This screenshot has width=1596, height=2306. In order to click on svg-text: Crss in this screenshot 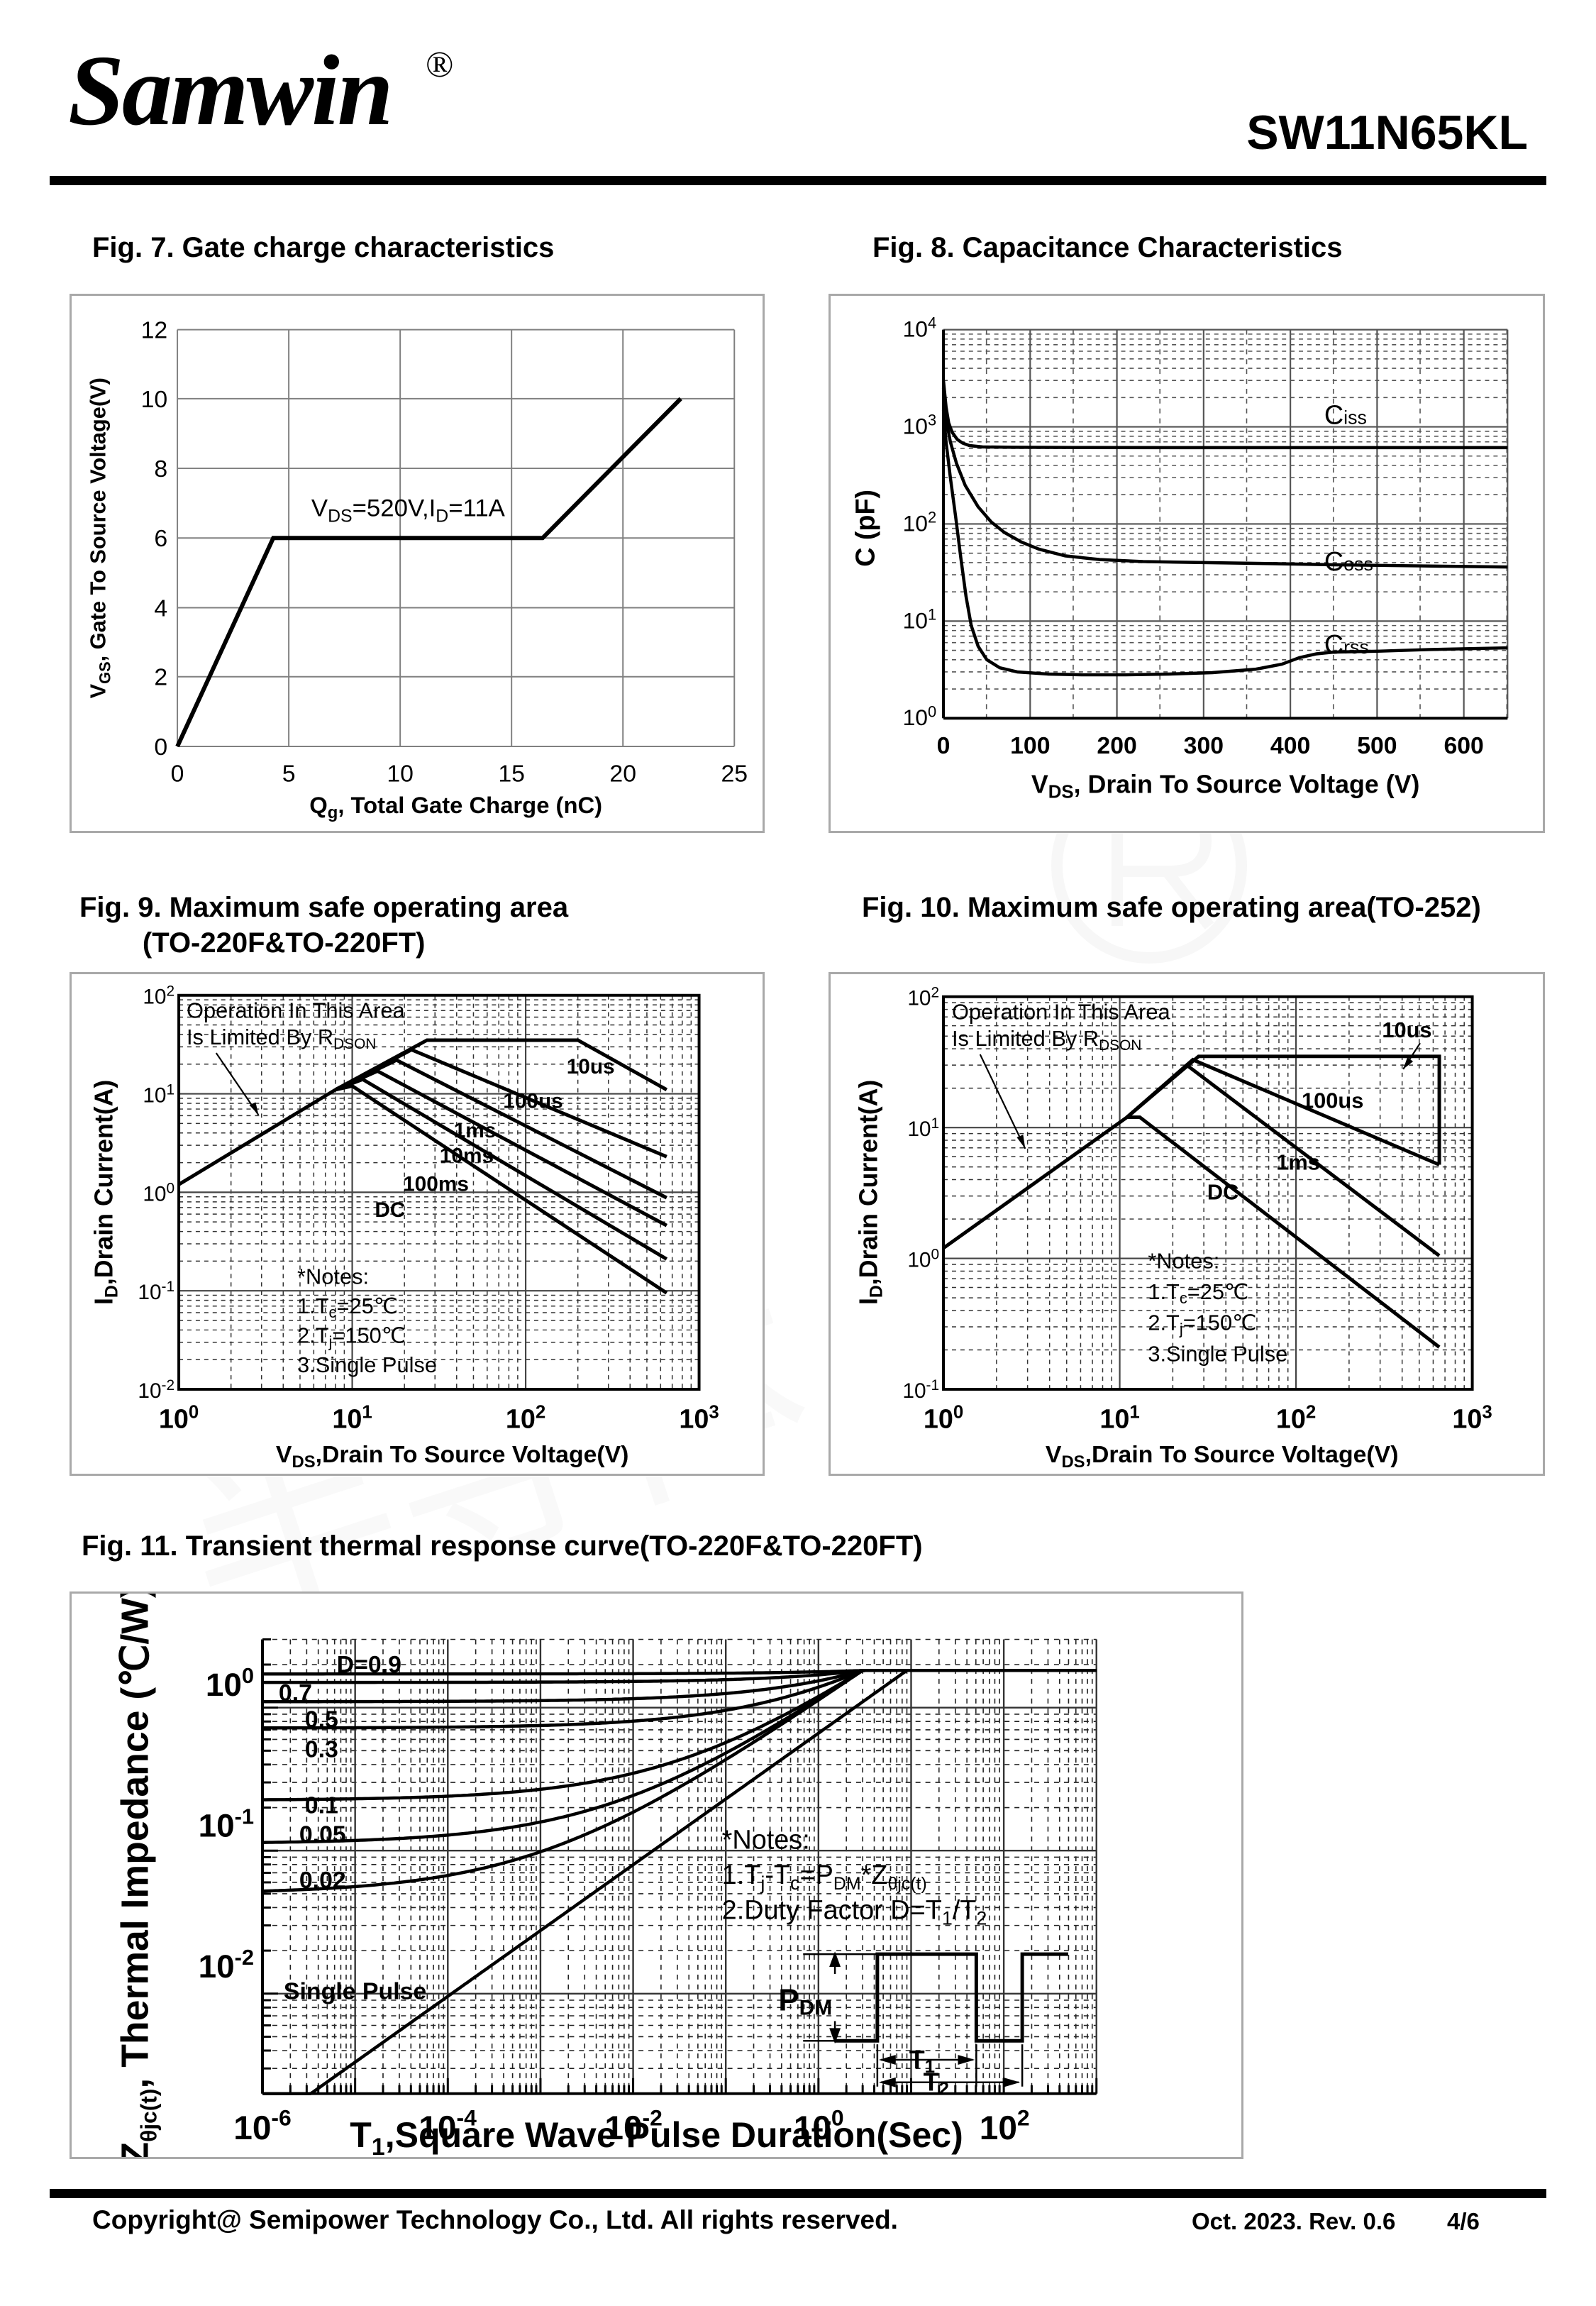, I will do `click(1347, 644)`.